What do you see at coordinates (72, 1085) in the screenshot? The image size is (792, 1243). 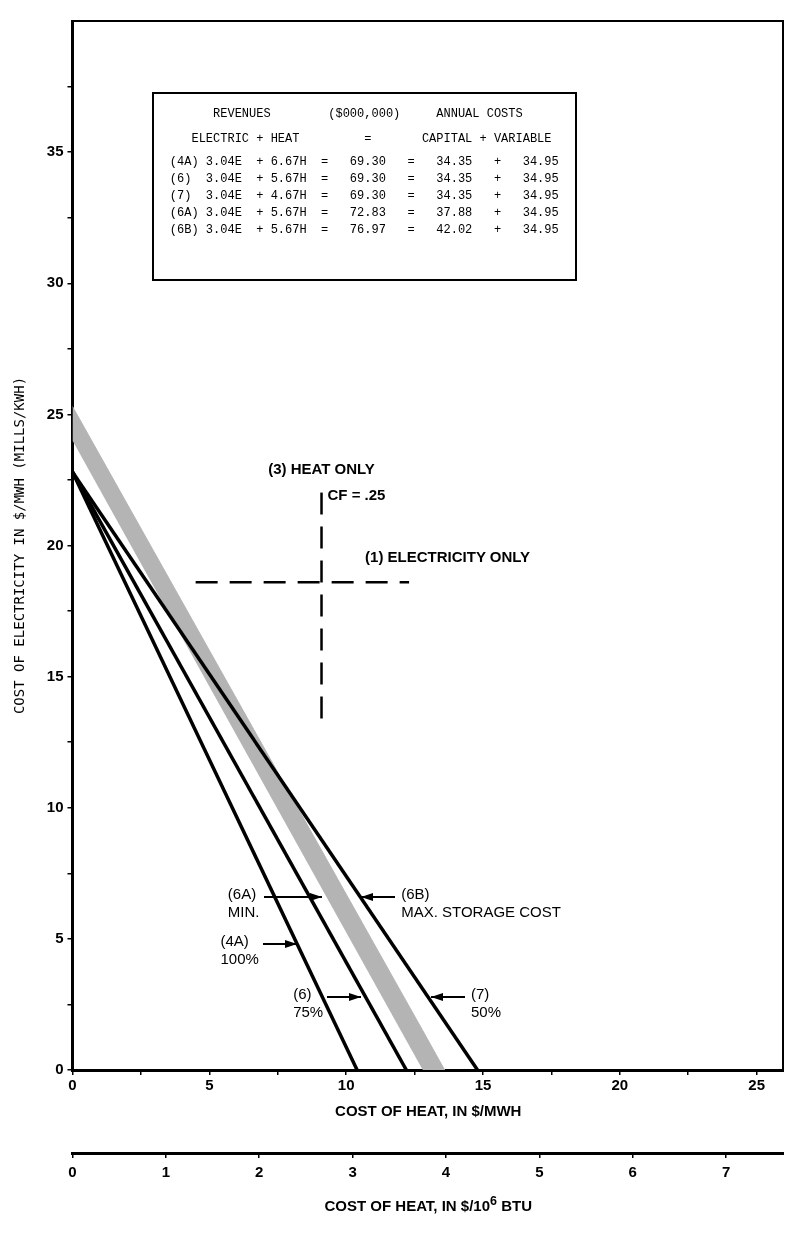 I see `x-tick-label: 0` at bounding box center [72, 1085].